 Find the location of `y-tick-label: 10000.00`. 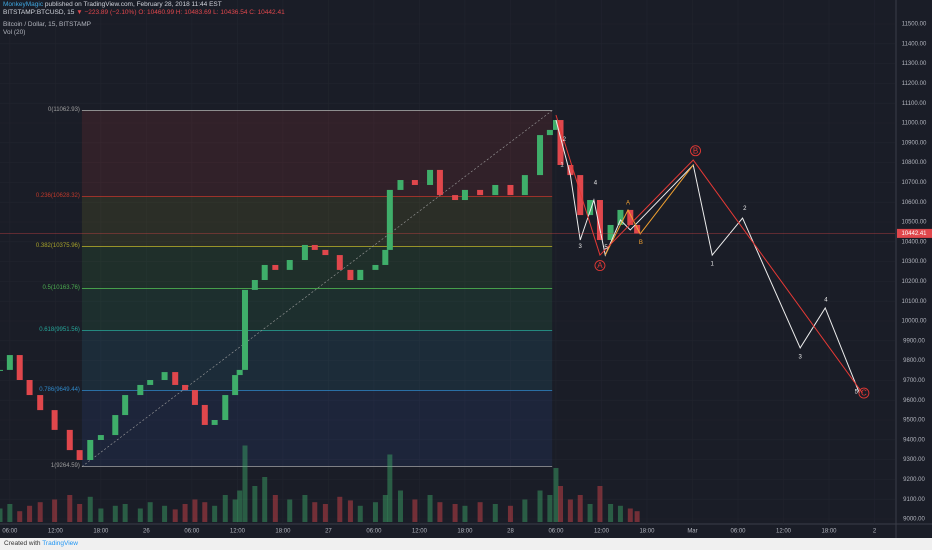

y-tick-label: 10000.00 is located at coordinates (914, 322).